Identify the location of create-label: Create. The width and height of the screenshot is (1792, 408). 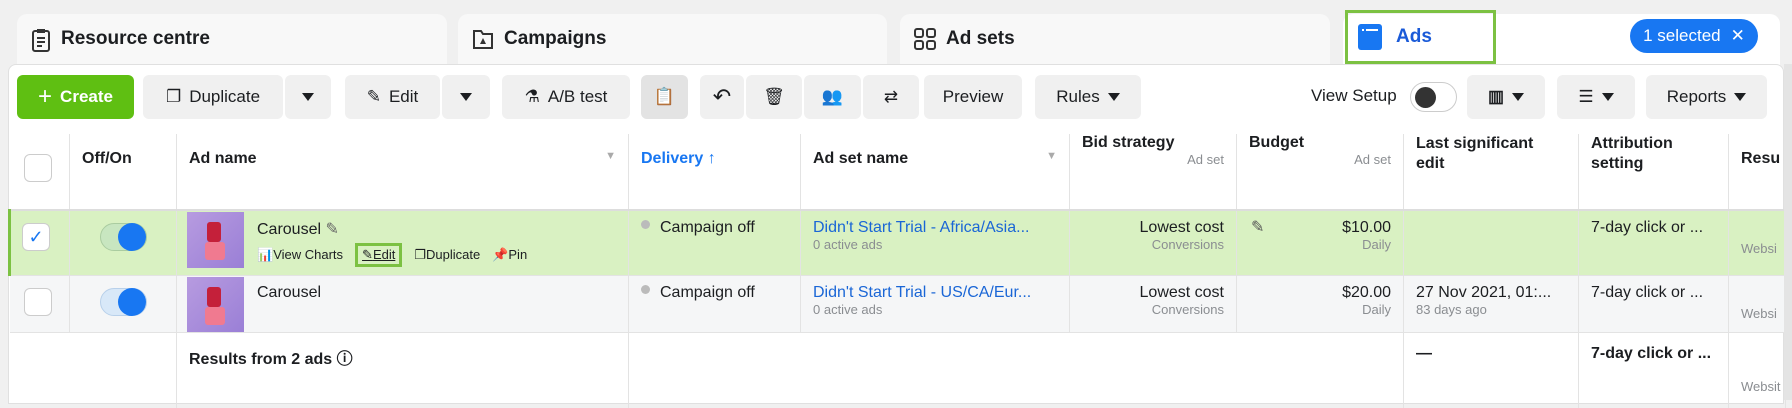
(86, 96).